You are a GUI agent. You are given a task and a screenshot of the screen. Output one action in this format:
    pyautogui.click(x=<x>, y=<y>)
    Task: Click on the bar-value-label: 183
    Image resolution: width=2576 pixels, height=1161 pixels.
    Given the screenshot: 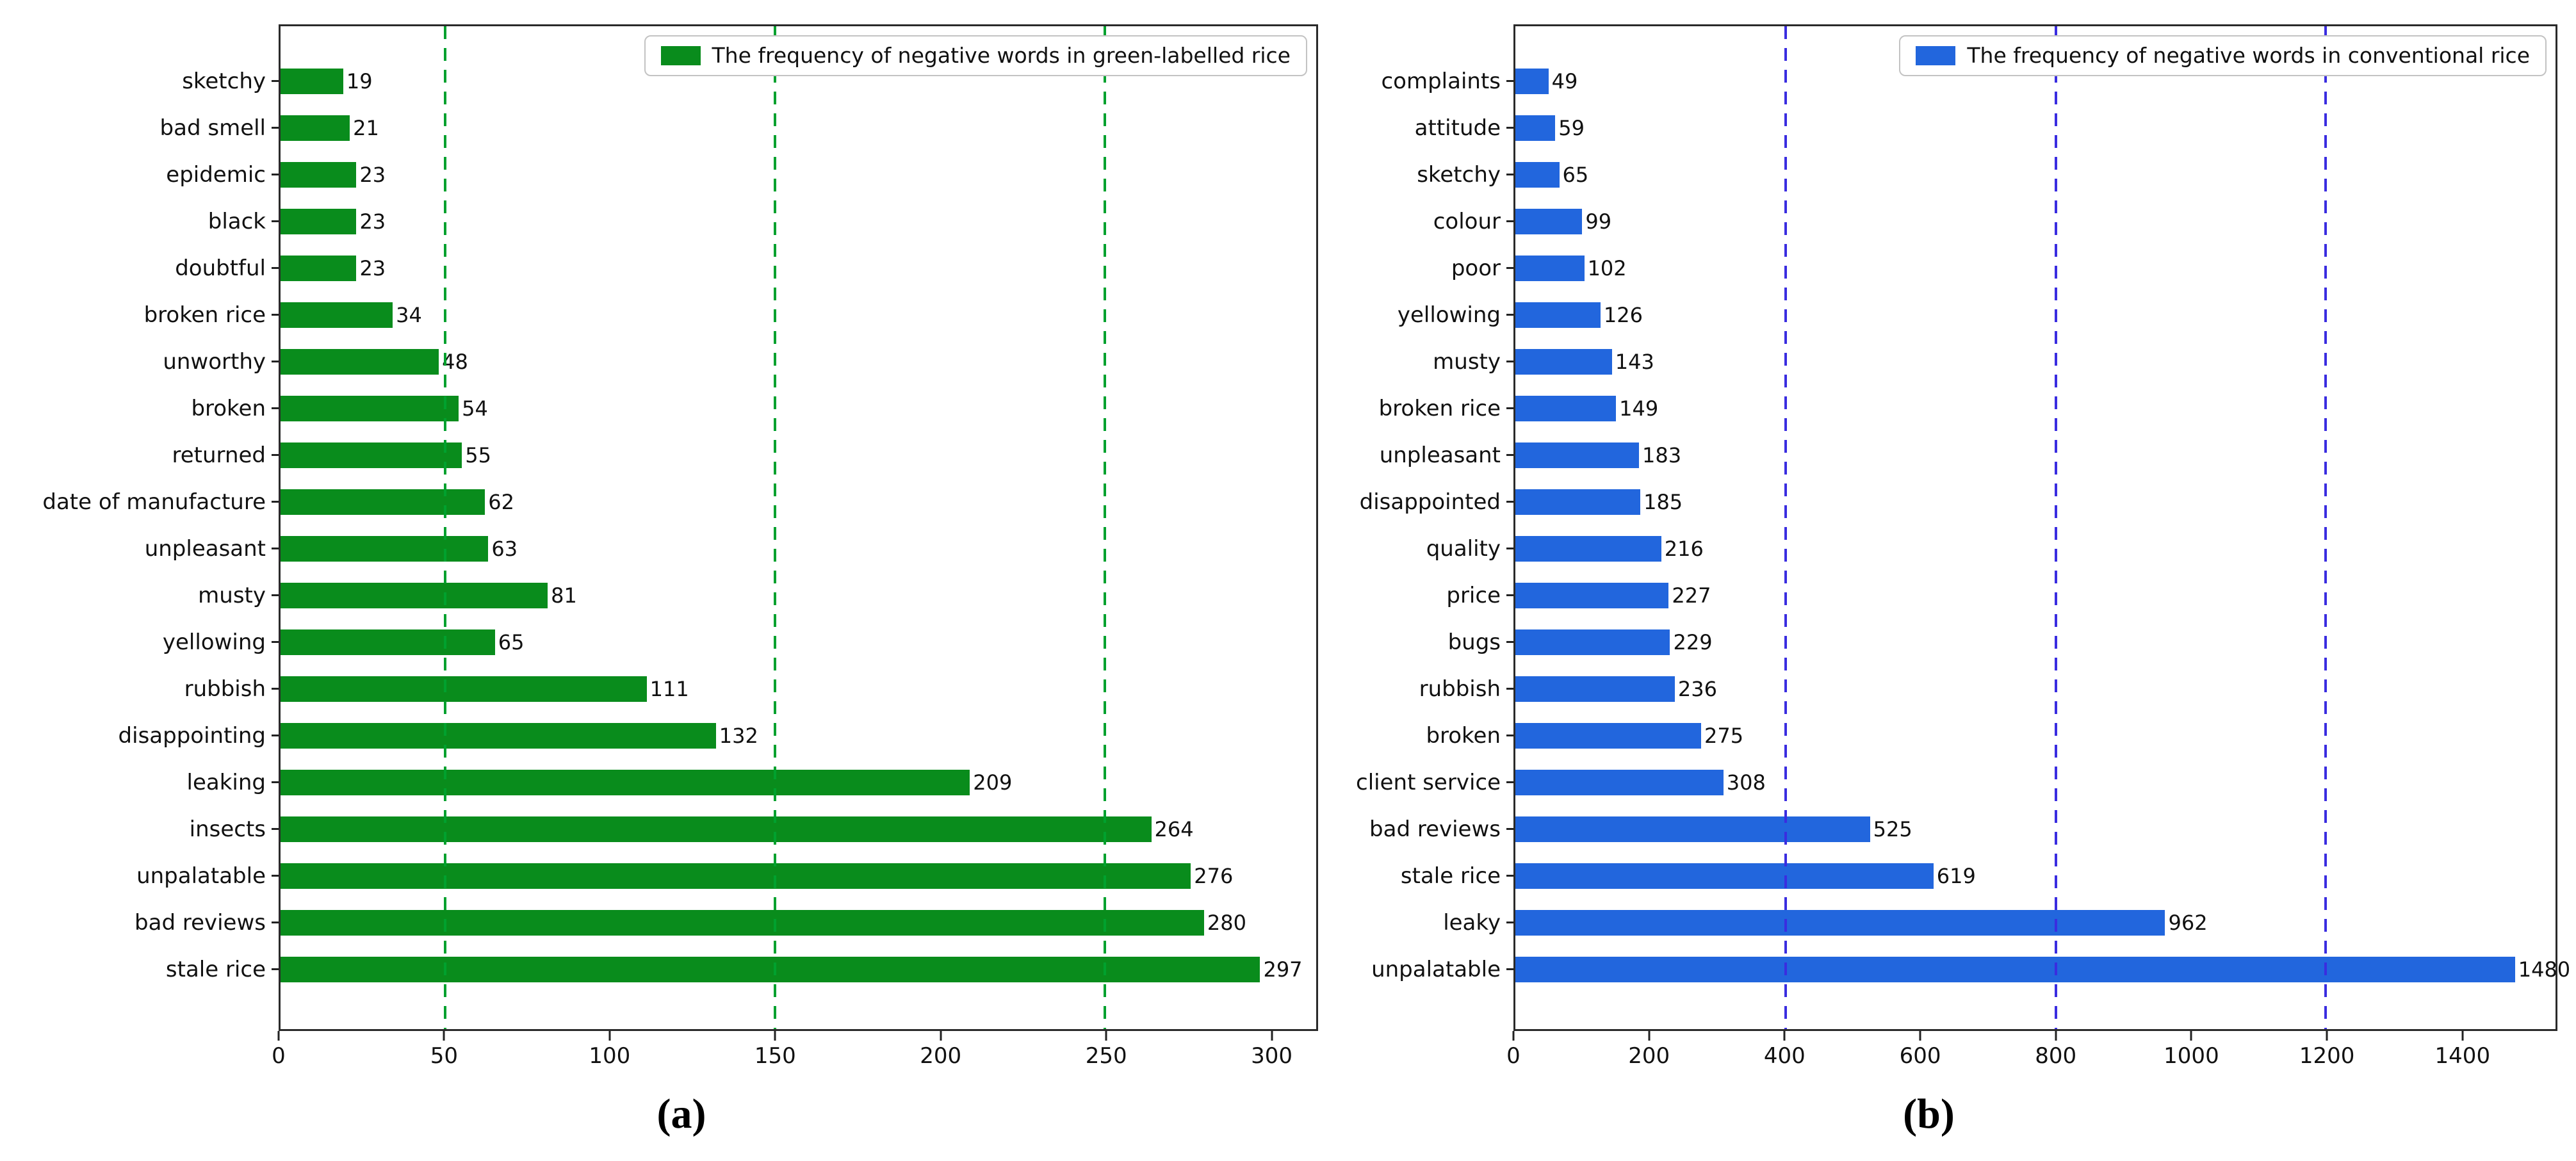 What is the action you would take?
    pyautogui.click(x=1662, y=454)
    